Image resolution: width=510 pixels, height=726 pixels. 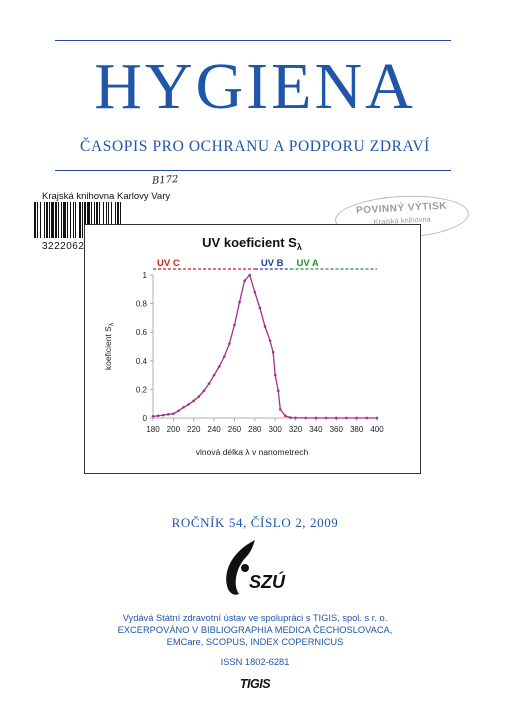 I want to click on y-tick-label: 1, so click(x=145, y=275).